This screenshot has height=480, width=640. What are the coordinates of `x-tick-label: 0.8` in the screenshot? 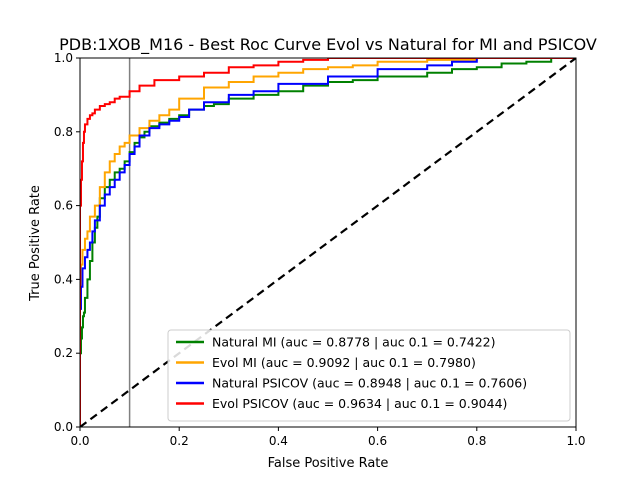 It's located at (476, 441).